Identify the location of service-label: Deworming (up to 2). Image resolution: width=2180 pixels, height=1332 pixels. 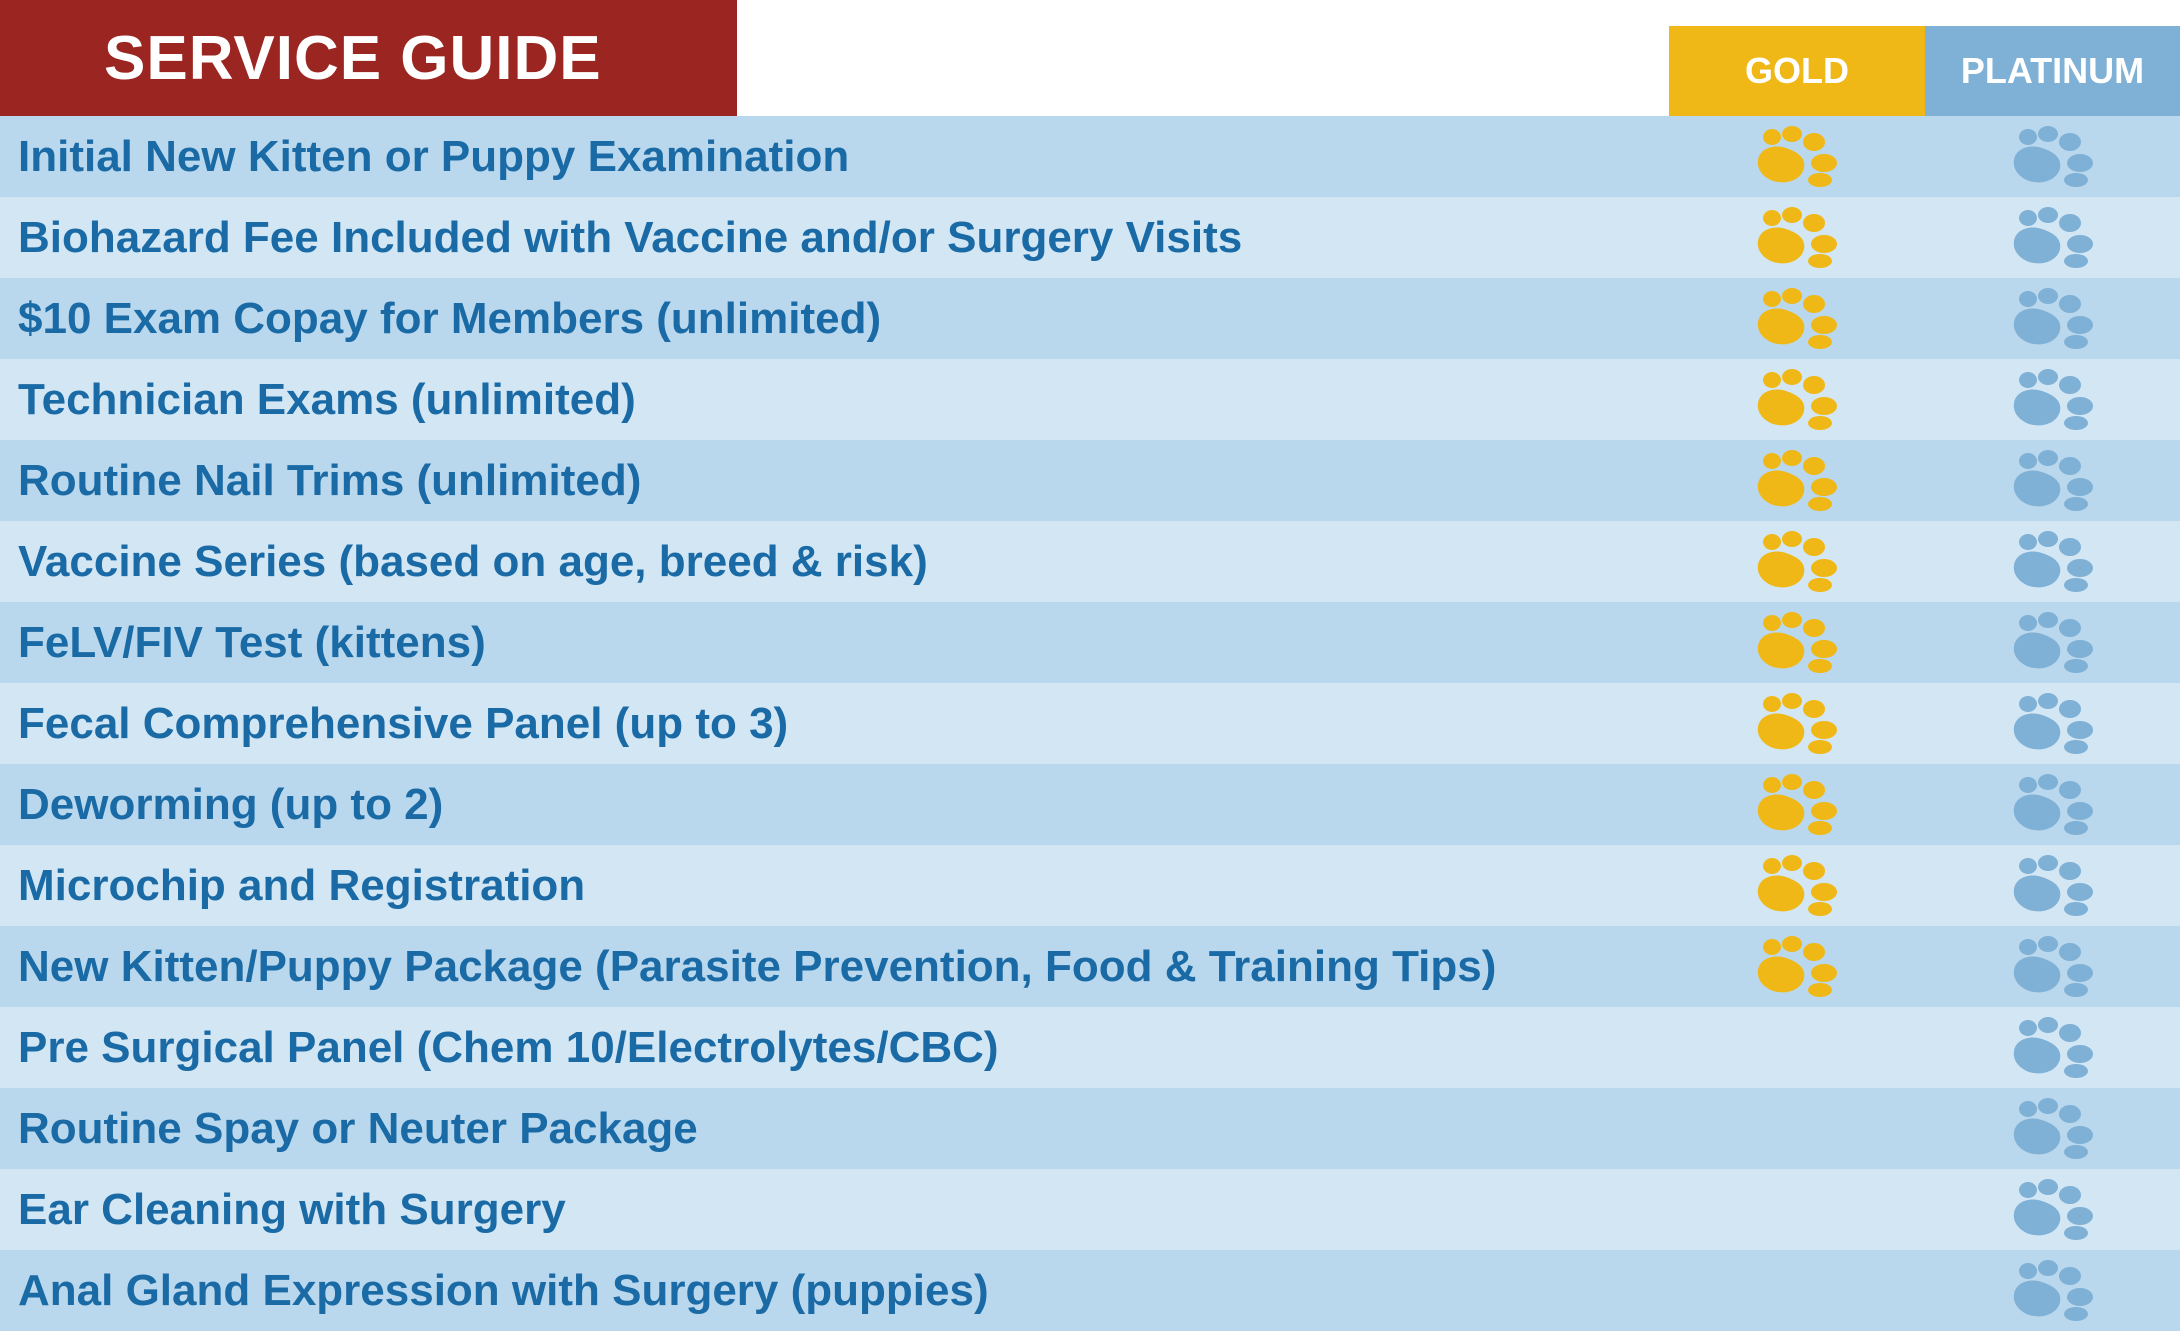
(231, 804).